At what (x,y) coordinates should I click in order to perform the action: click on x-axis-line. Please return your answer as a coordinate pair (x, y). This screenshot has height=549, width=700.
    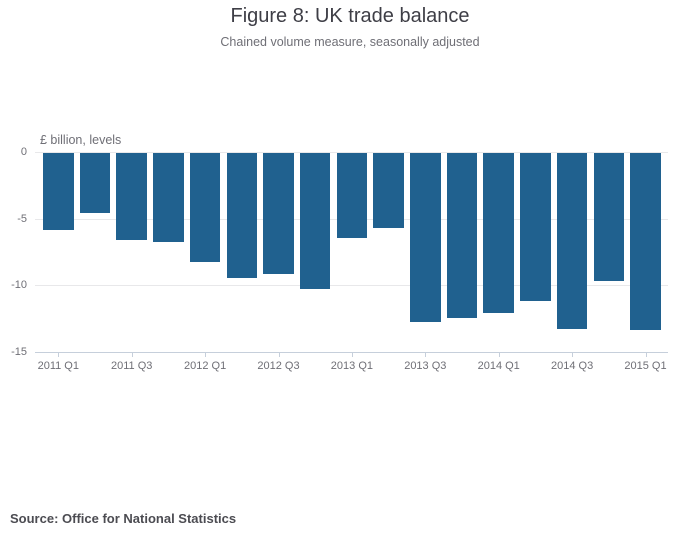
    Looking at the image, I should click on (351, 352).